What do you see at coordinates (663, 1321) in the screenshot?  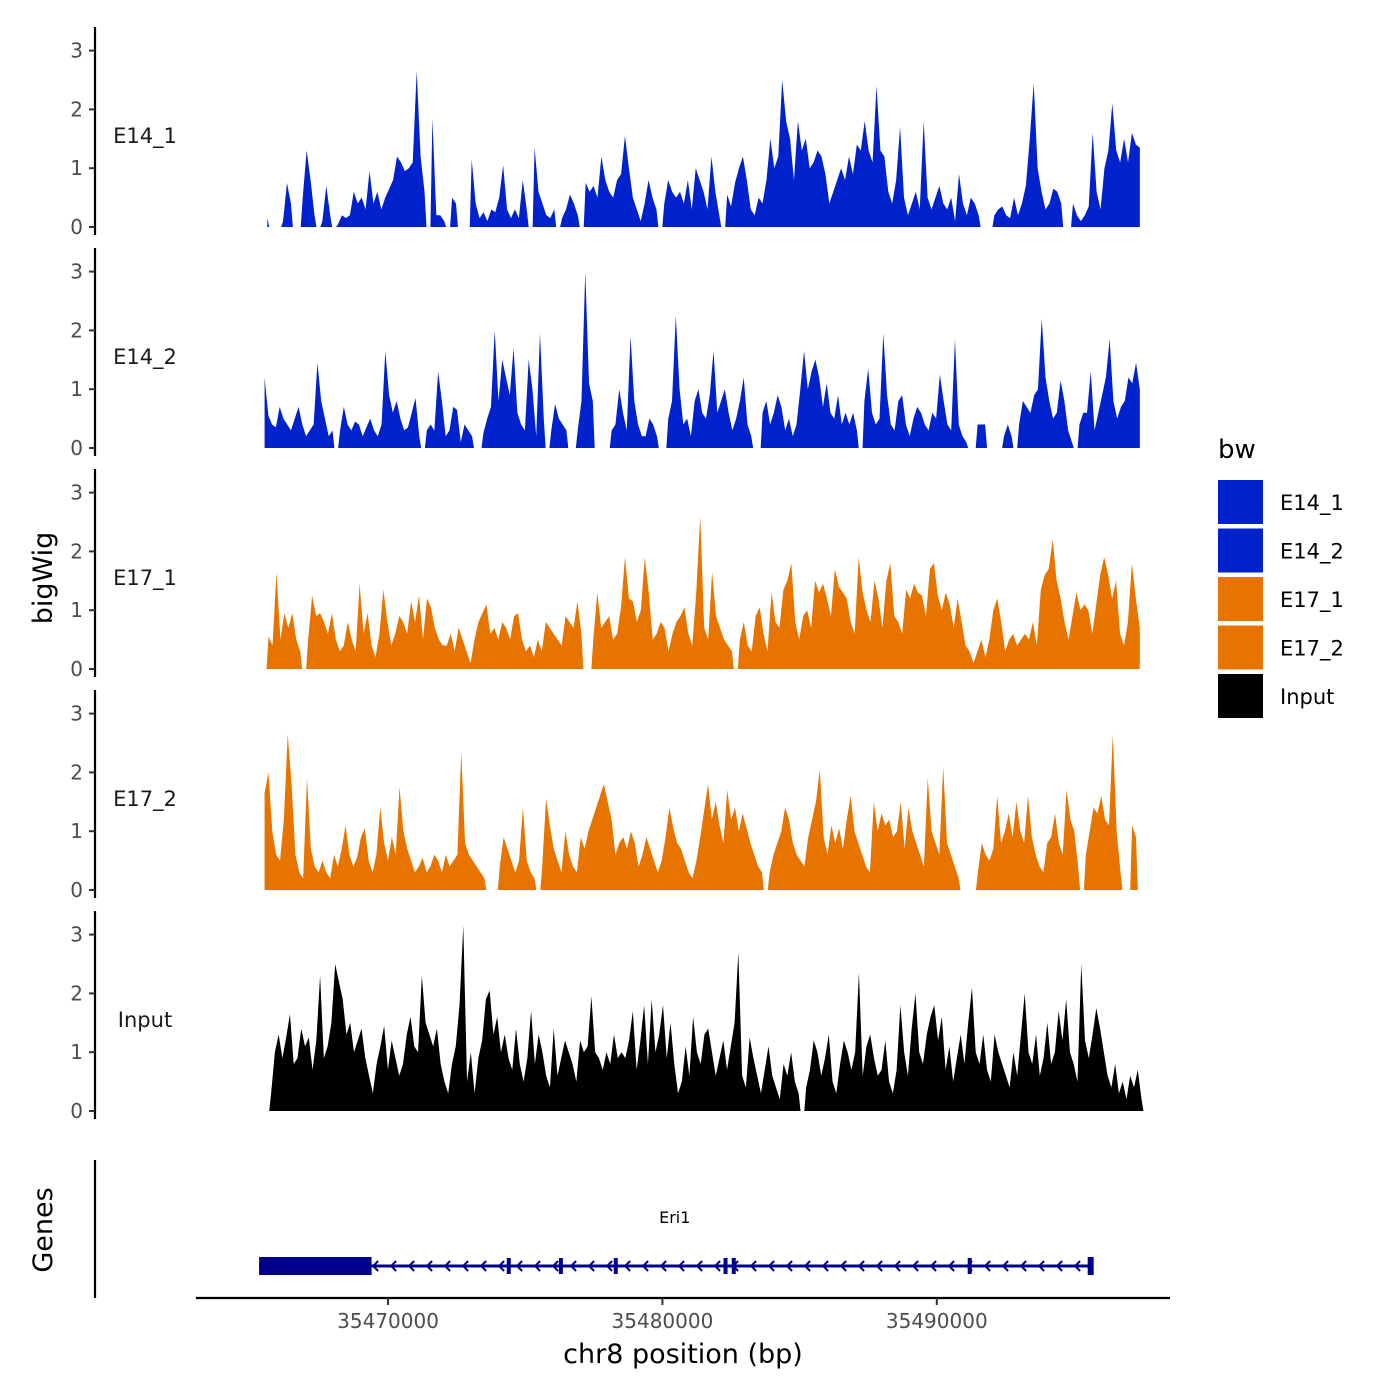 I see `x-tick-label: 35480000` at bounding box center [663, 1321].